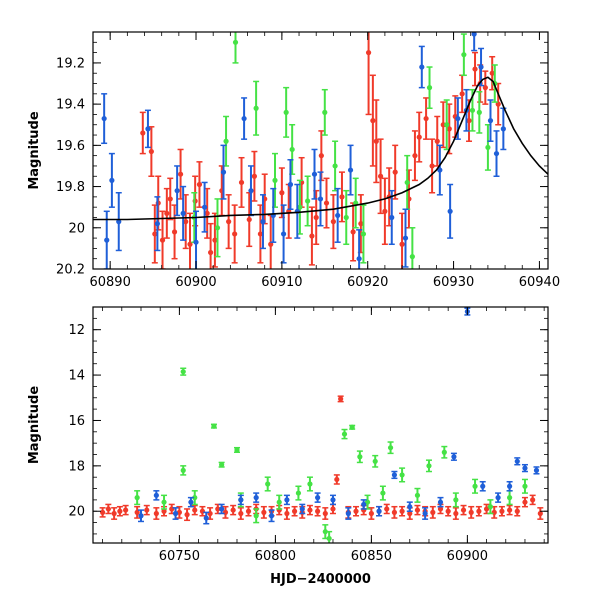 Image resolution: width=600 pixels, height=600 pixels. Describe the element at coordinates (70, 105) in the screenshot. I see `y-tick-label: 19.4` at that location.